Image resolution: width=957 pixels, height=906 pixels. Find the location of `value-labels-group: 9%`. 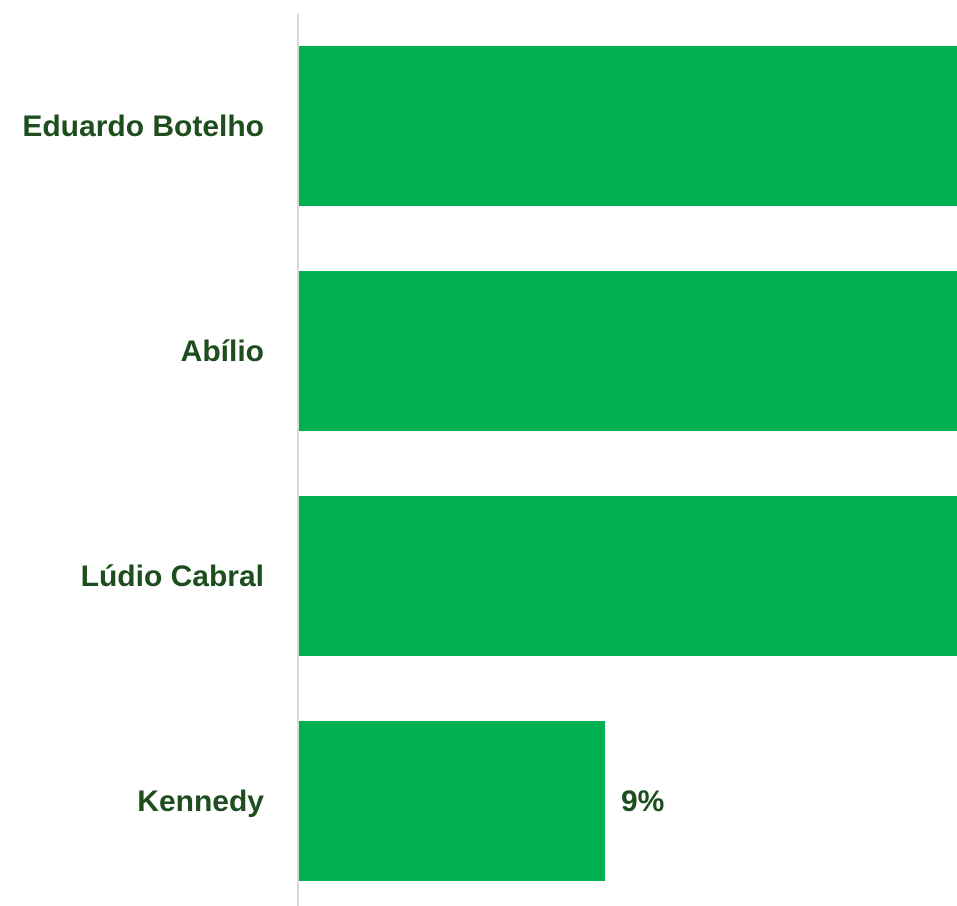

value-labels-group: 9% is located at coordinates (642, 801).